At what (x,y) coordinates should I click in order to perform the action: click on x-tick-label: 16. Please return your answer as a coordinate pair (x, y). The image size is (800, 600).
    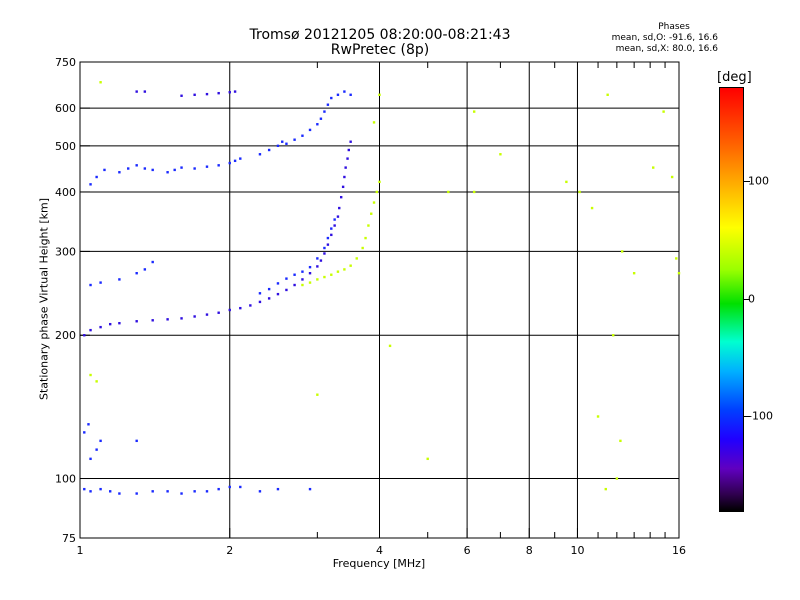
    Looking at the image, I should click on (679, 550).